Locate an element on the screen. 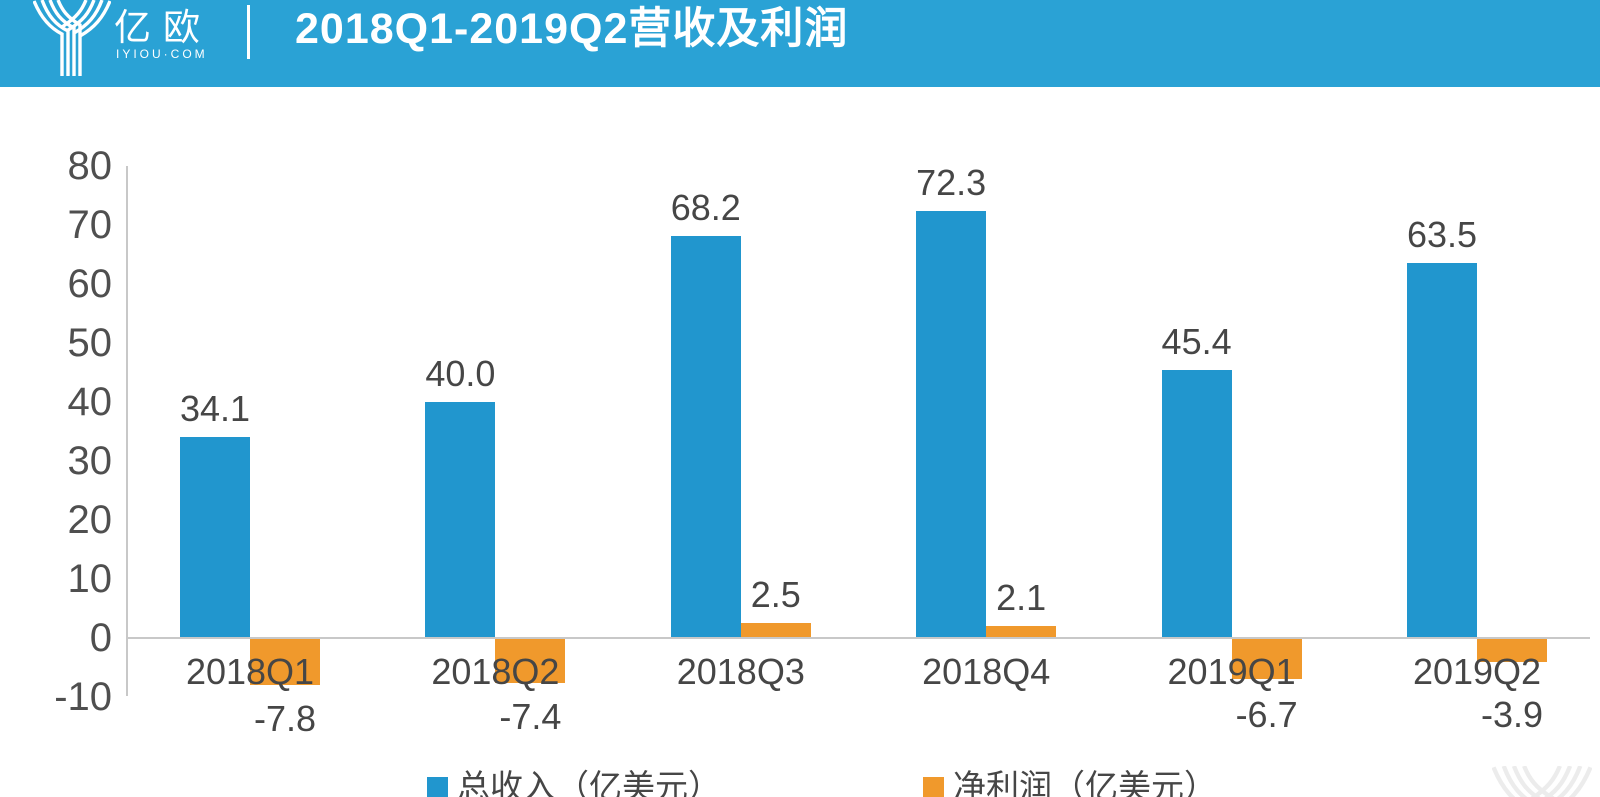 The image size is (1600, 797). y-axis-tick-40: 40 is located at coordinates (90, 402).